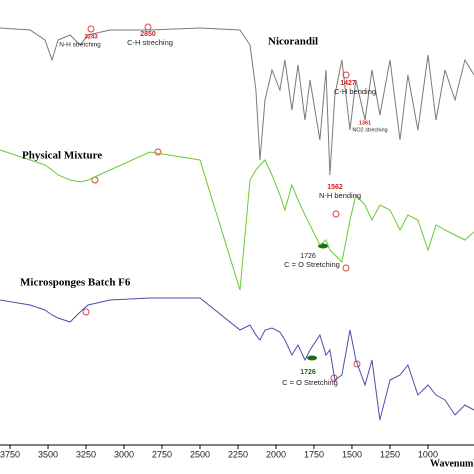  What do you see at coordinates (62, 156) in the screenshot?
I see `series-label: Physical Mixture` at bounding box center [62, 156].